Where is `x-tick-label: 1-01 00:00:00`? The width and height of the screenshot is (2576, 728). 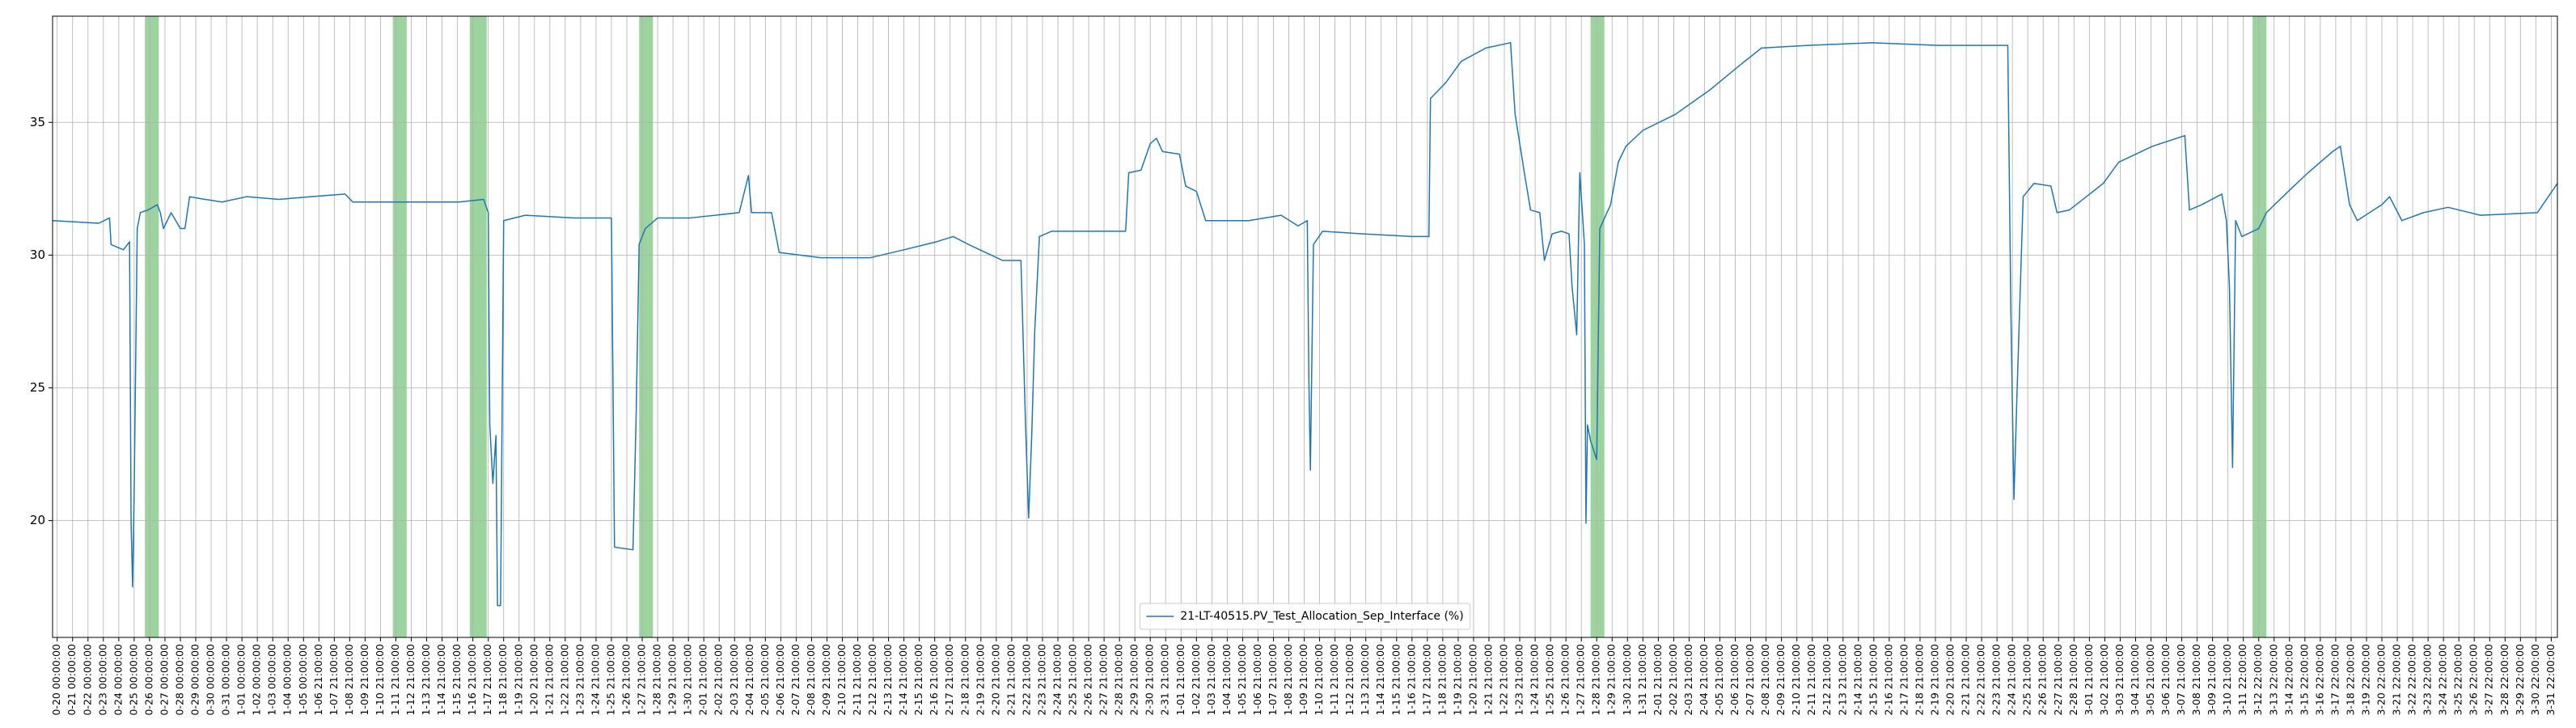 x-tick-label: 1-01 00:00:00 is located at coordinates (241, 680).